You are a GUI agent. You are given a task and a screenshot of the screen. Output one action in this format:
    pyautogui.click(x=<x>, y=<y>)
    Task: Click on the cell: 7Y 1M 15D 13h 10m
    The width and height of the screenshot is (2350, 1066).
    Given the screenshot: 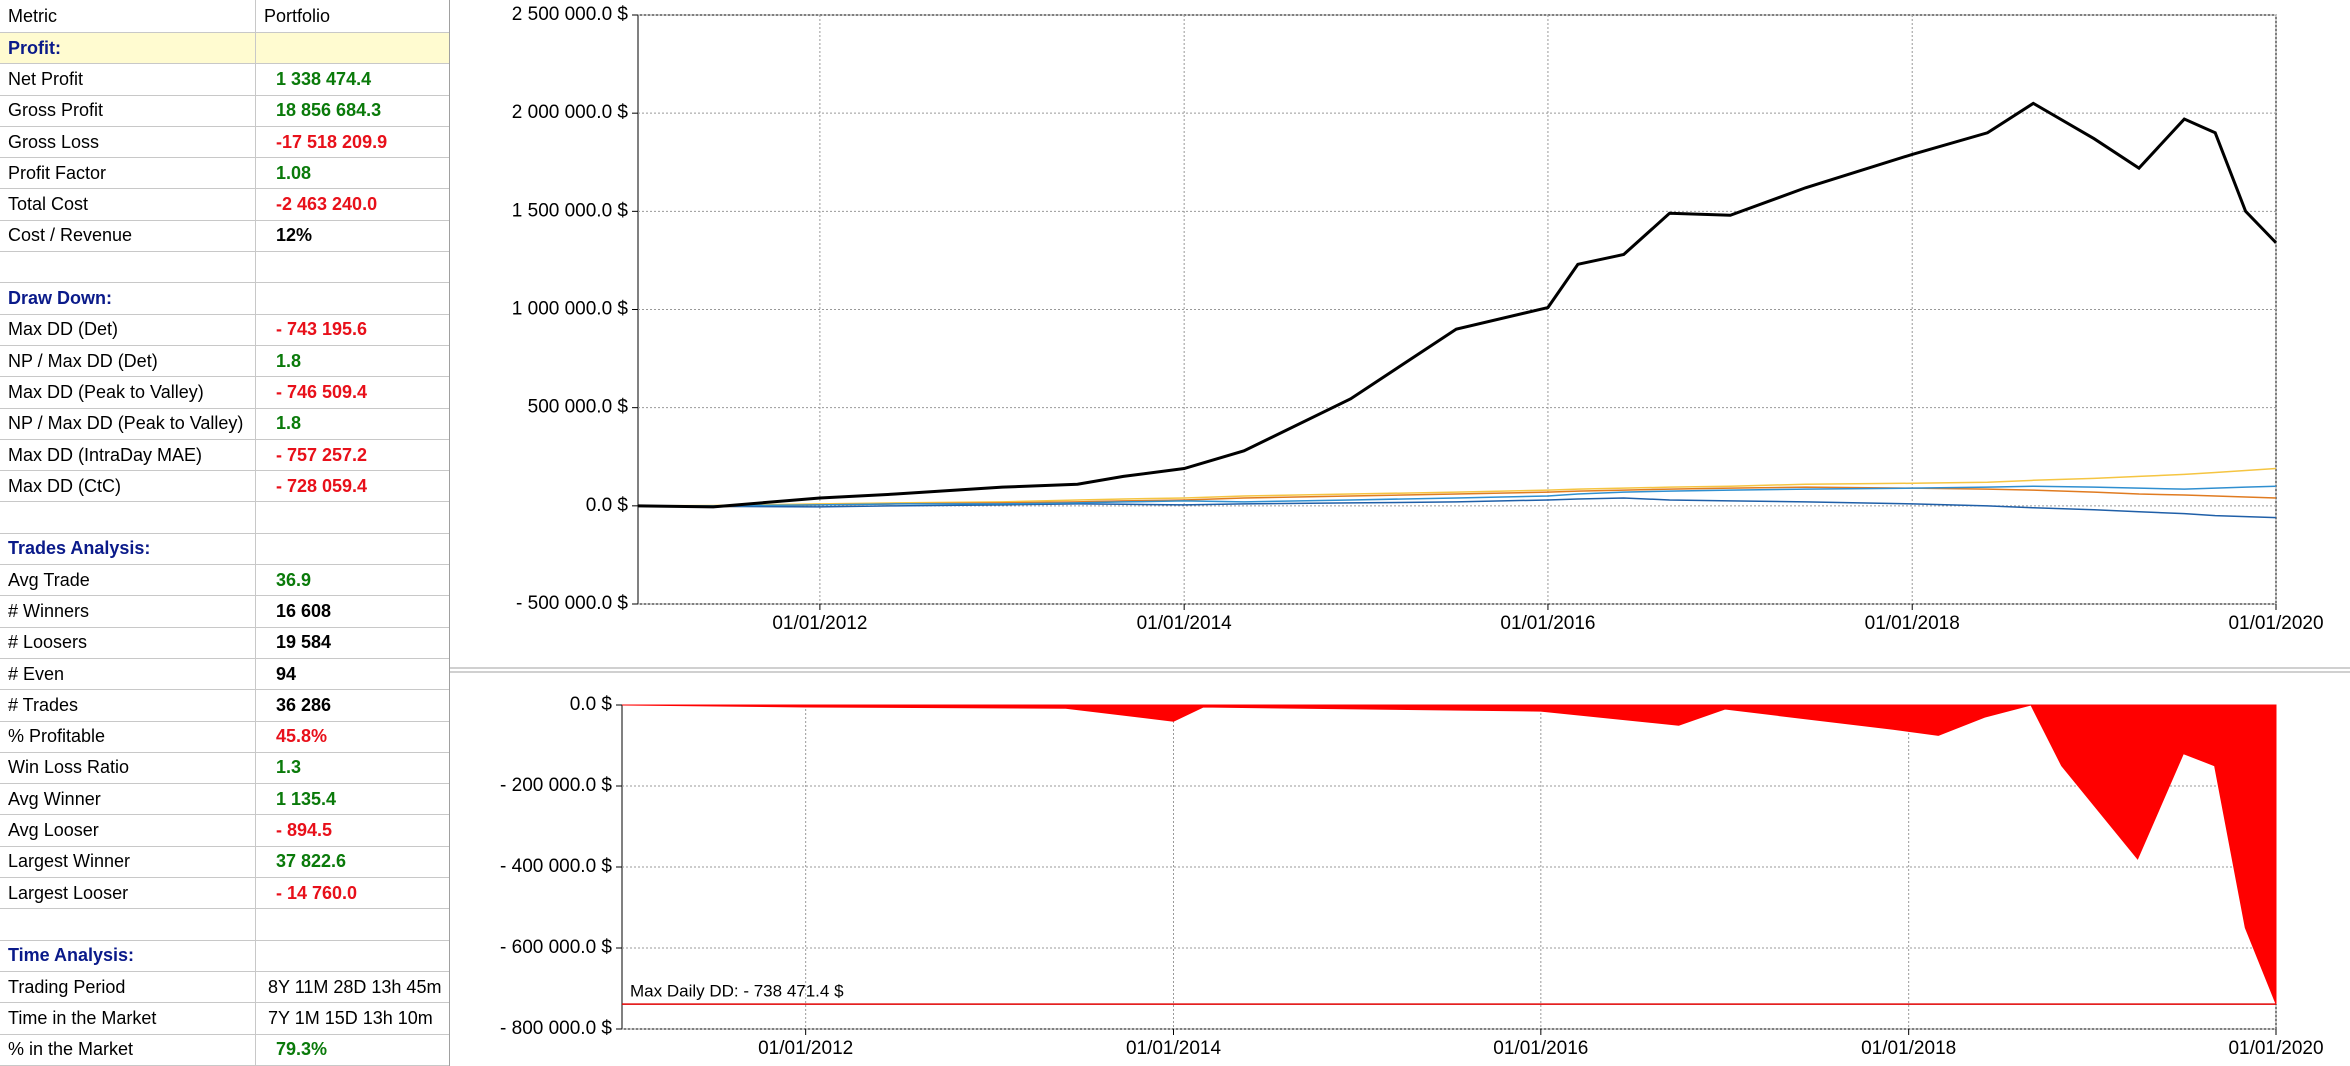 What is the action you would take?
    pyautogui.click(x=352, y=1018)
    